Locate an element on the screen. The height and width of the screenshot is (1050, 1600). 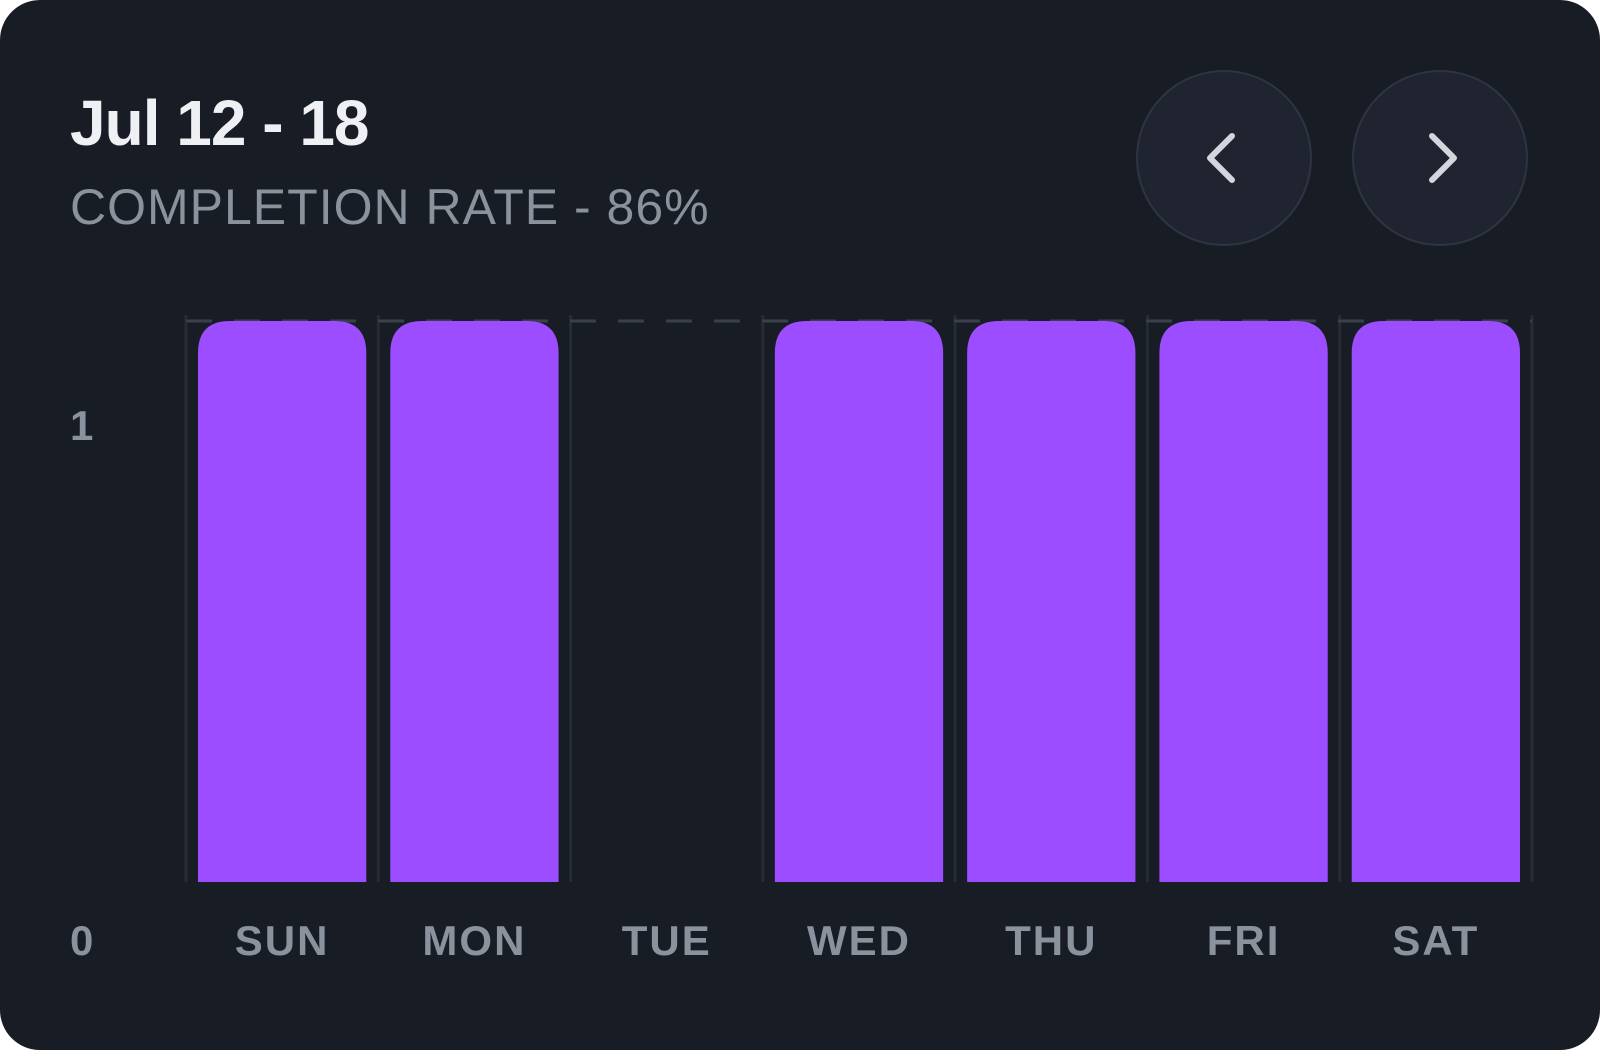
next-week-button is located at coordinates (1440, 158).